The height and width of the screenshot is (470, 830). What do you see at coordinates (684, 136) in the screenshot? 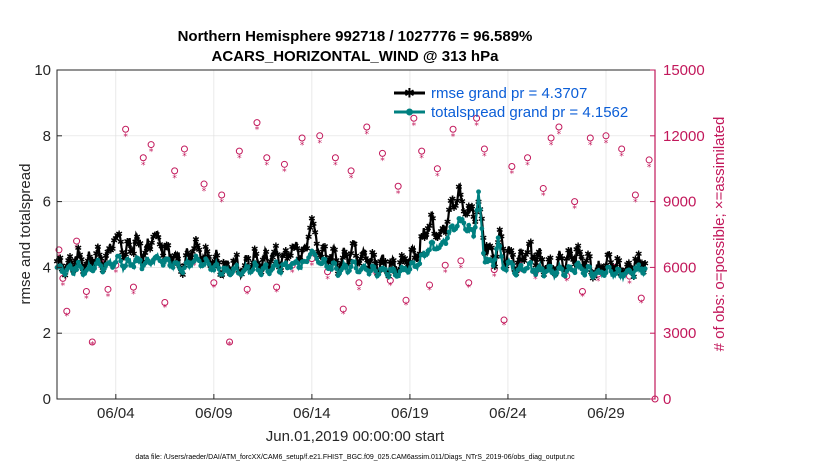
I see `y-right-tick-label: 12000` at bounding box center [684, 136].